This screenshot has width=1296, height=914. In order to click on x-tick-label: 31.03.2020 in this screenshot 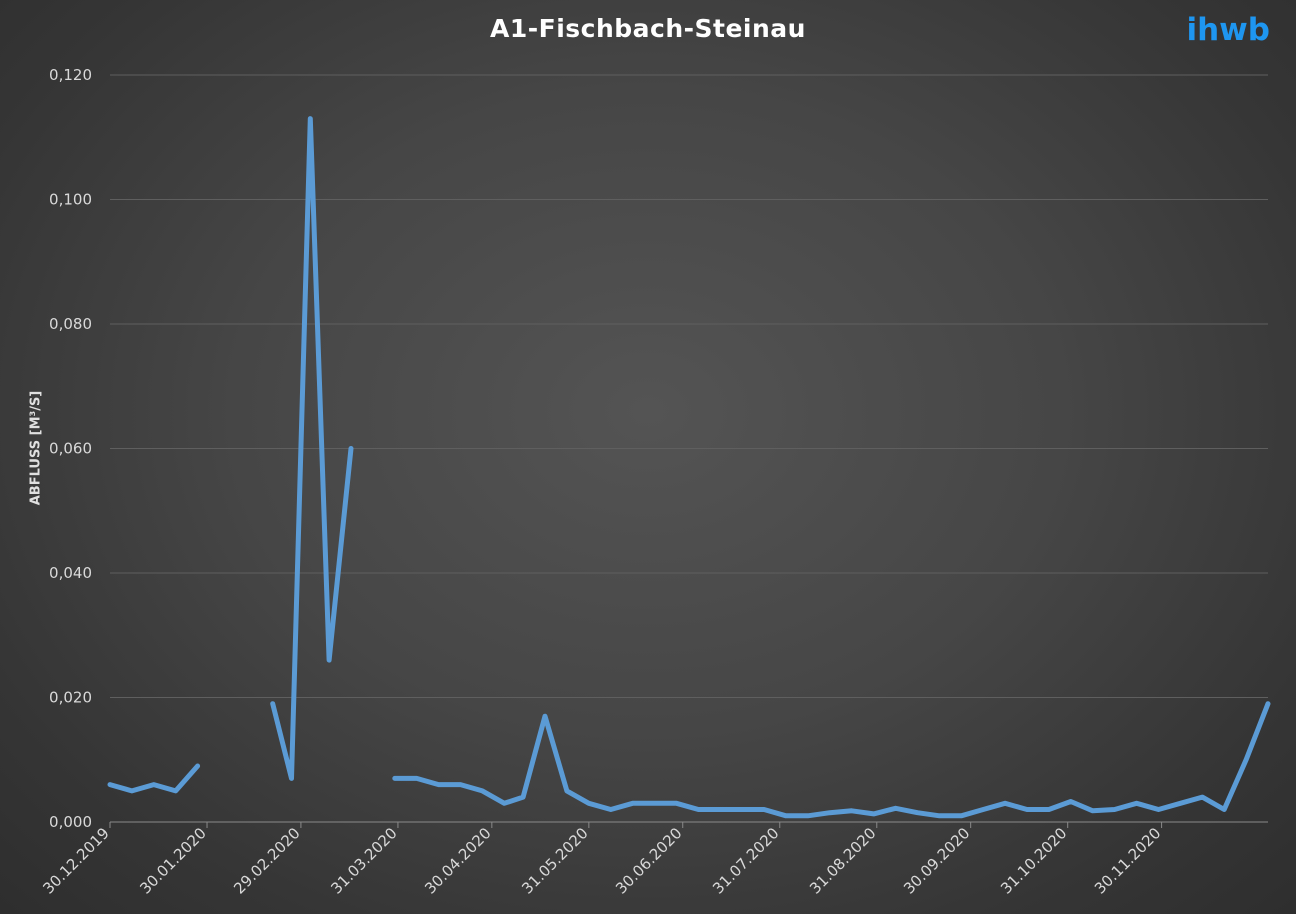, I will do `click(363, 860)`.